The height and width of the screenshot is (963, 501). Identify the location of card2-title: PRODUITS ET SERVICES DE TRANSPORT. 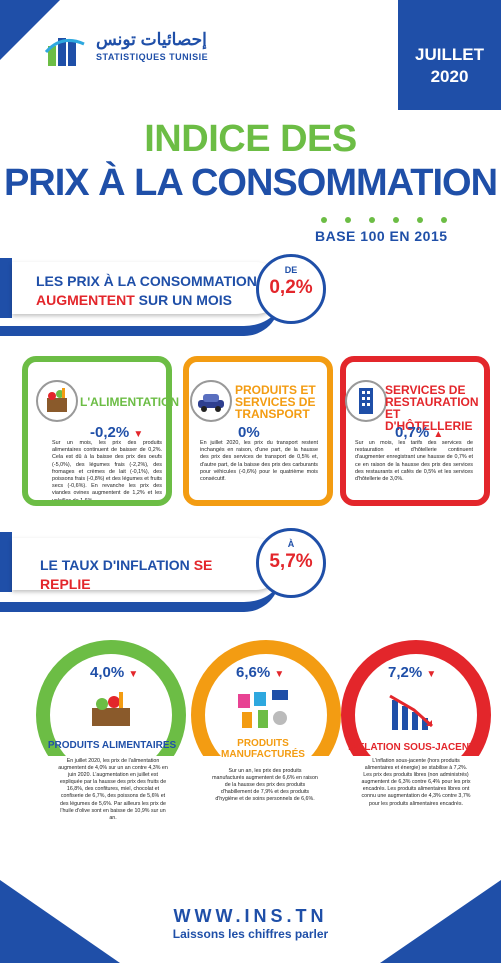
(275, 402).